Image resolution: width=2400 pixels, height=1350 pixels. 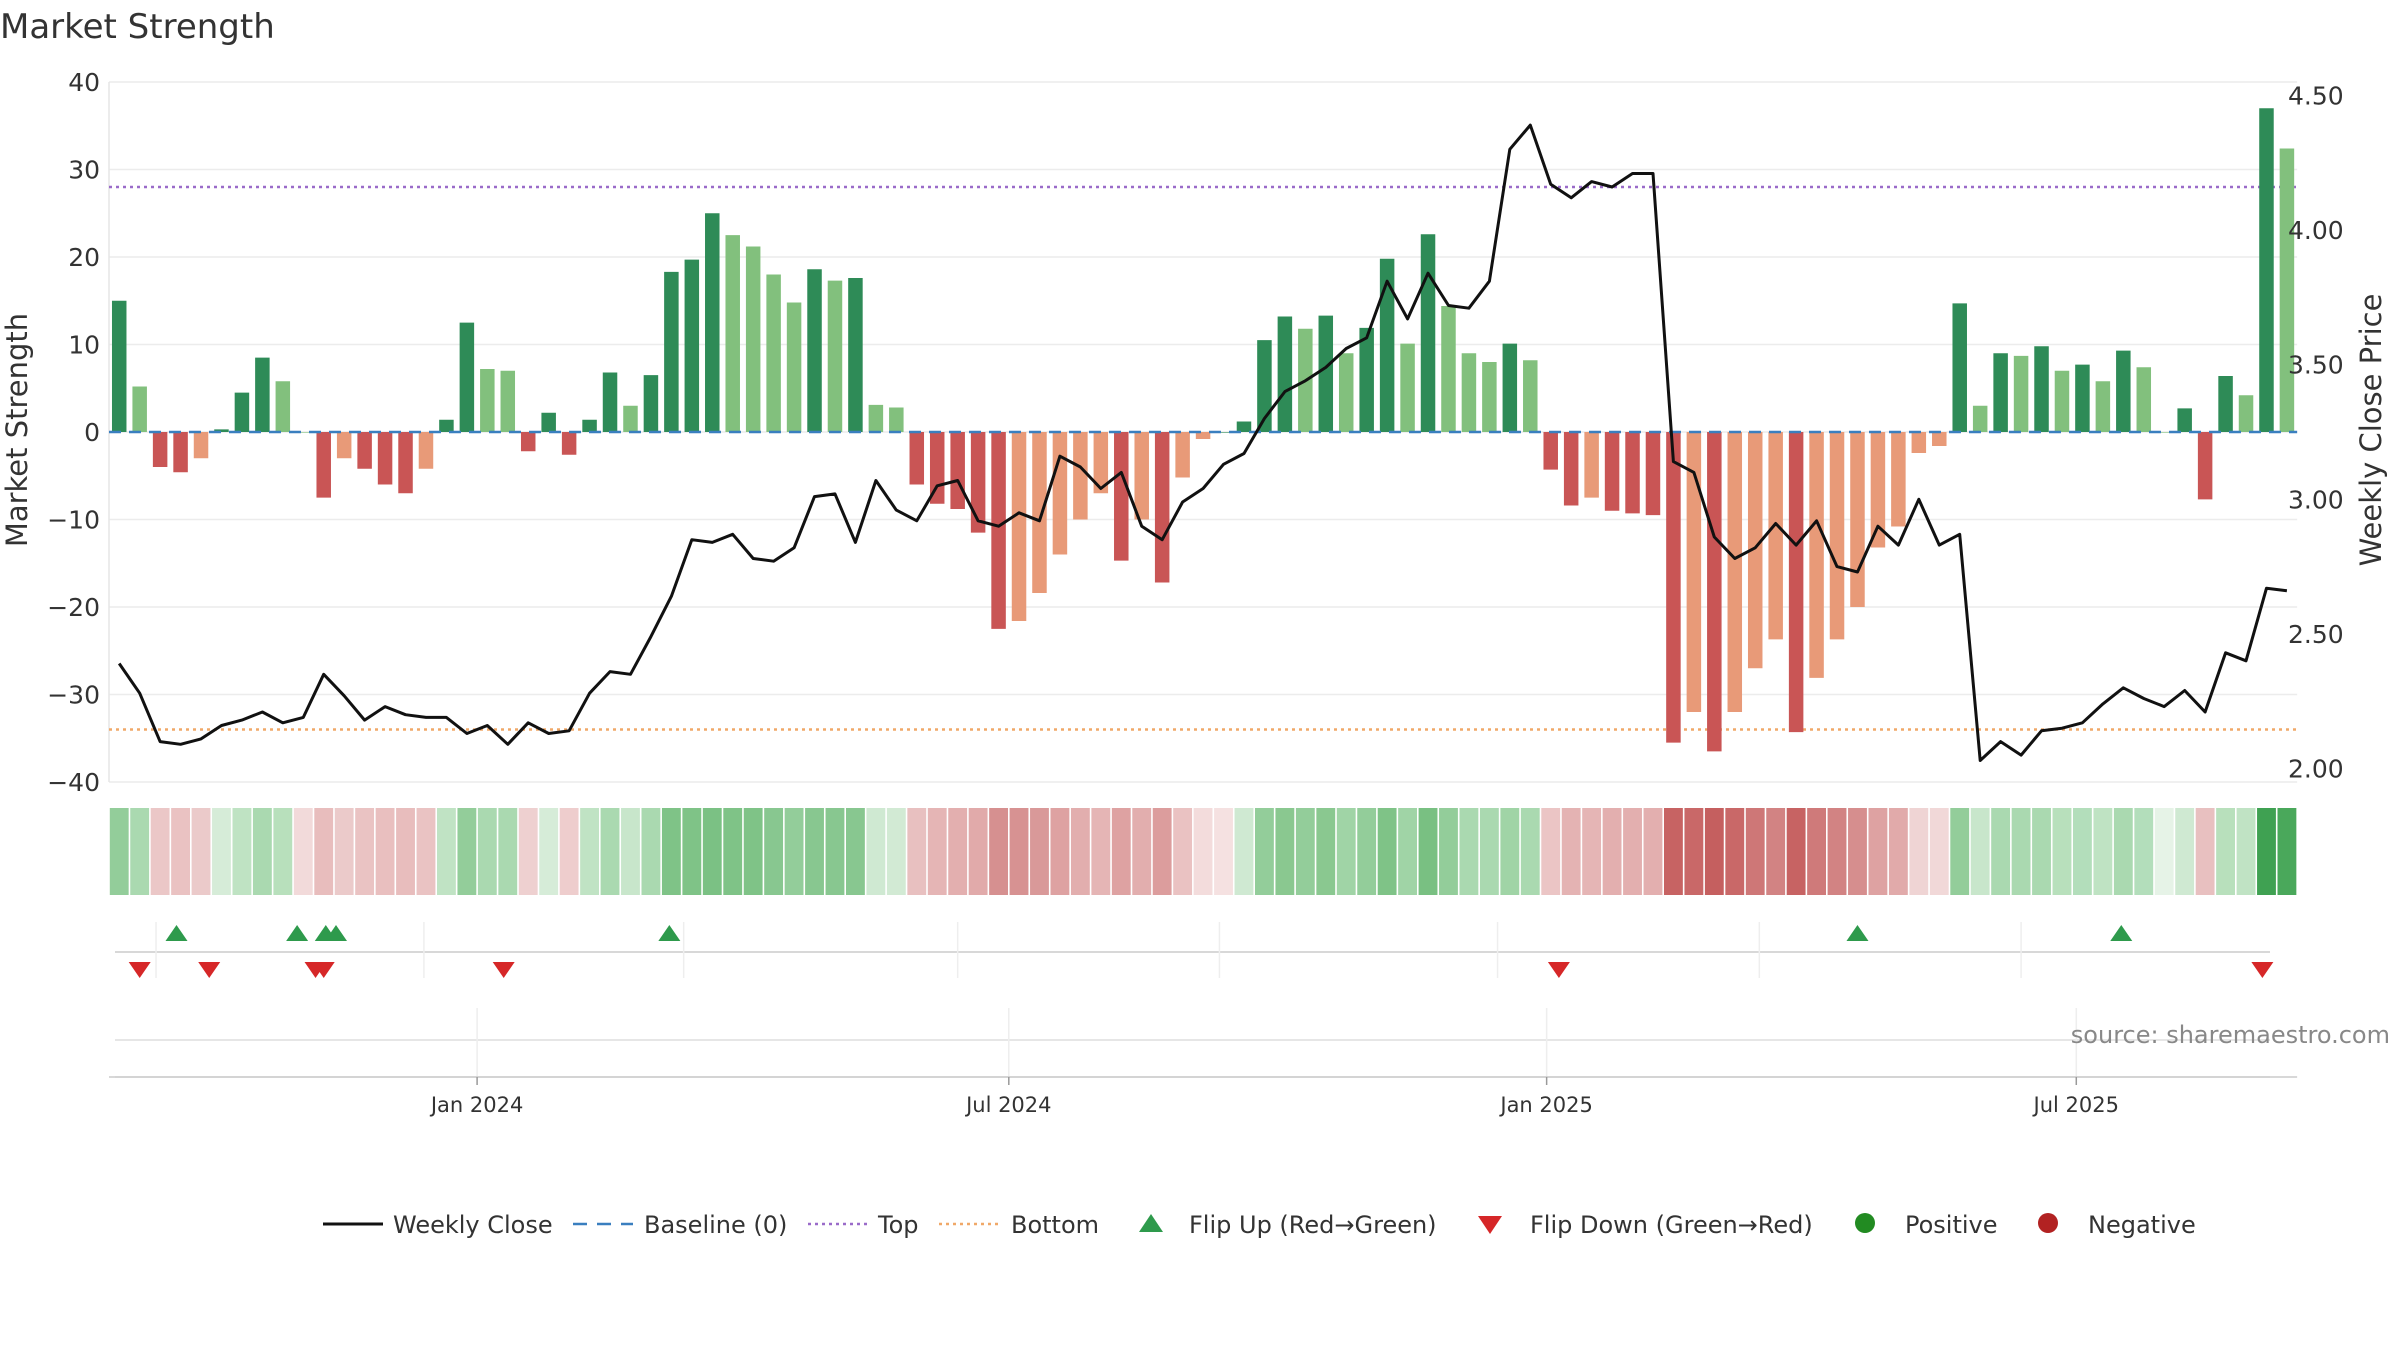 What do you see at coordinates (73, 520) in the screenshot?
I see `left-tick-label: −10` at bounding box center [73, 520].